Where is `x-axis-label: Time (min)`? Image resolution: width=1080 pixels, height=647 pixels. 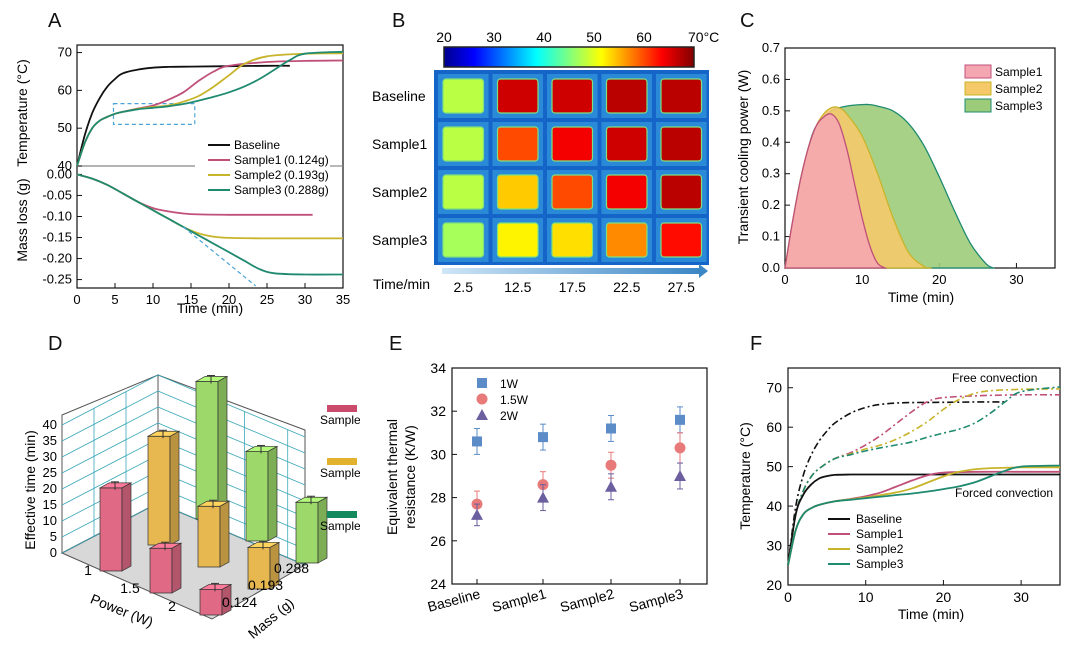 x-axis-label: Time (min) is located at coordinates (921, 297).